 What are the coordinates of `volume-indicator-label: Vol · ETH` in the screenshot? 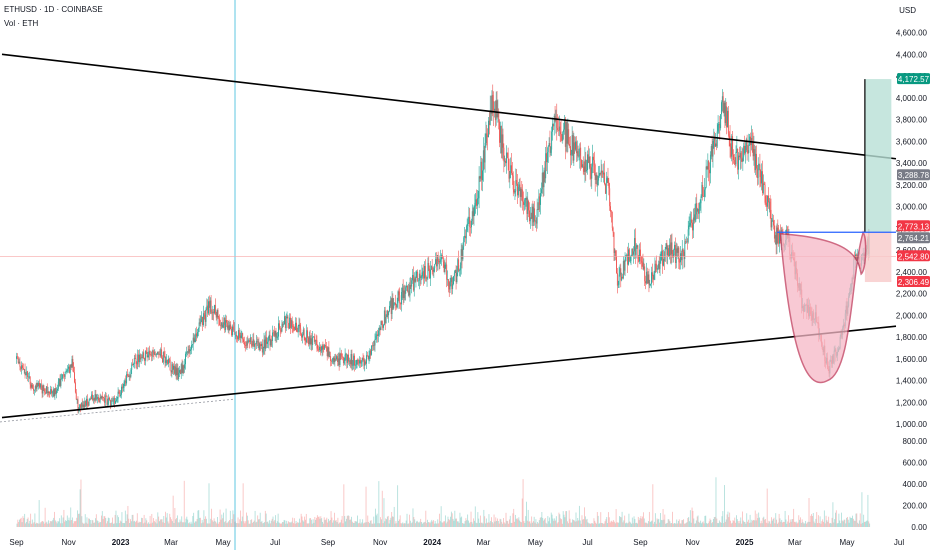 It's located at (21, 23).